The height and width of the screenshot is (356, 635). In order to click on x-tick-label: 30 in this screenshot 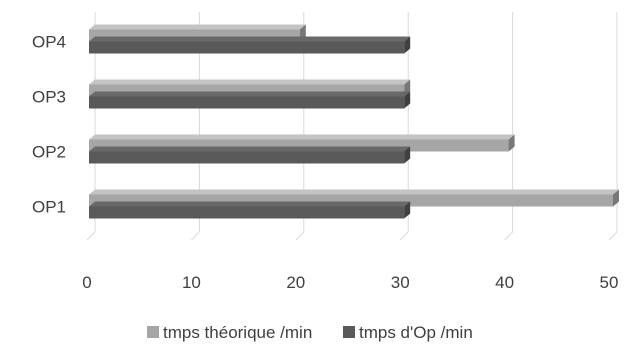, I will do `click(400, 282)`.